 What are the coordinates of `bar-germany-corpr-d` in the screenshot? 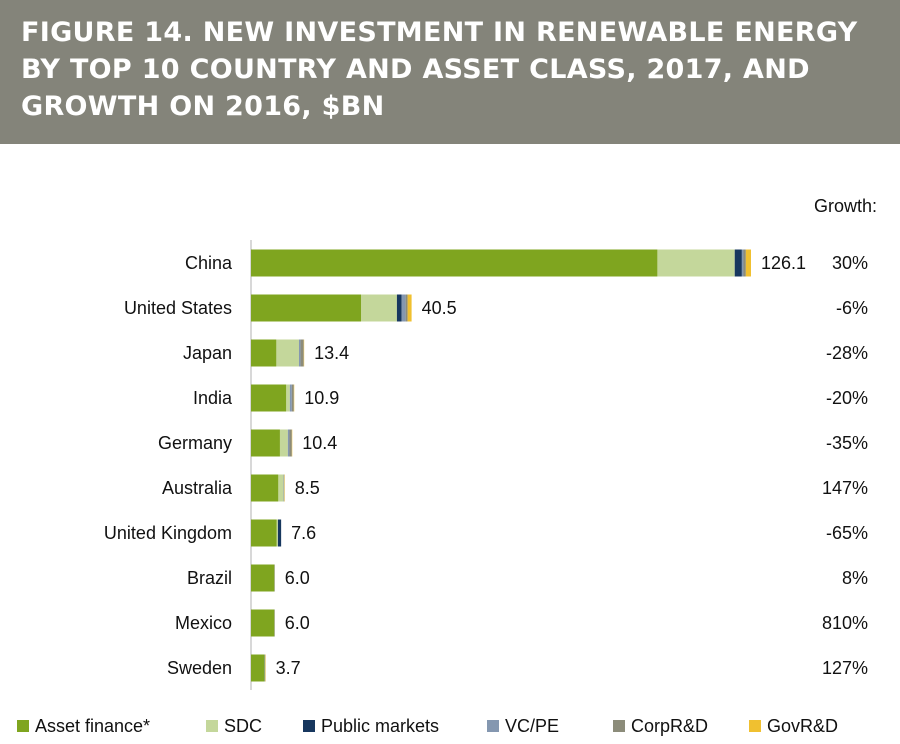 It's located at (290, 443).